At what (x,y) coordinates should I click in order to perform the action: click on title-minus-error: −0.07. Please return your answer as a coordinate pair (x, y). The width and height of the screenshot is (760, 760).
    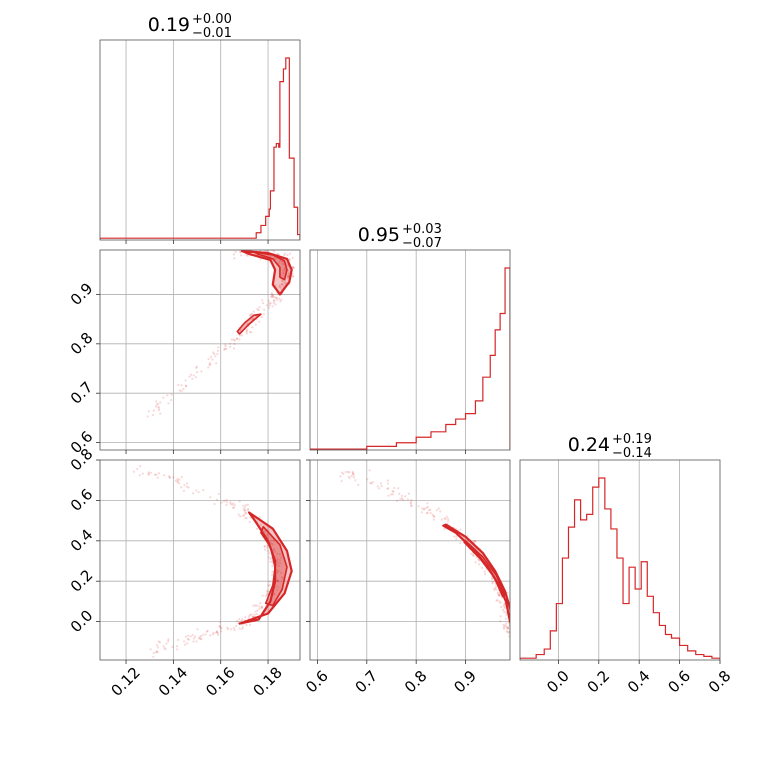
    Looking at the image, I should click on (422, 243).